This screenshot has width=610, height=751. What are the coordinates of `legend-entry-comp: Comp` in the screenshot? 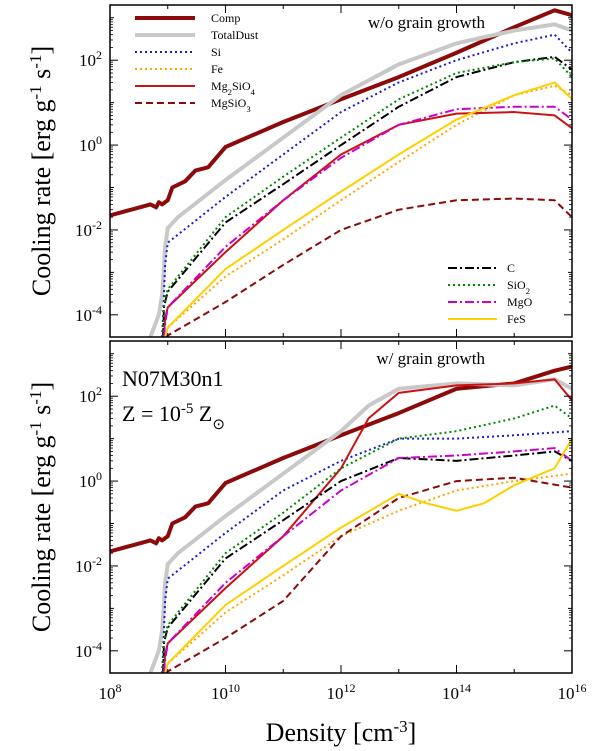 It's located at (225, 18).